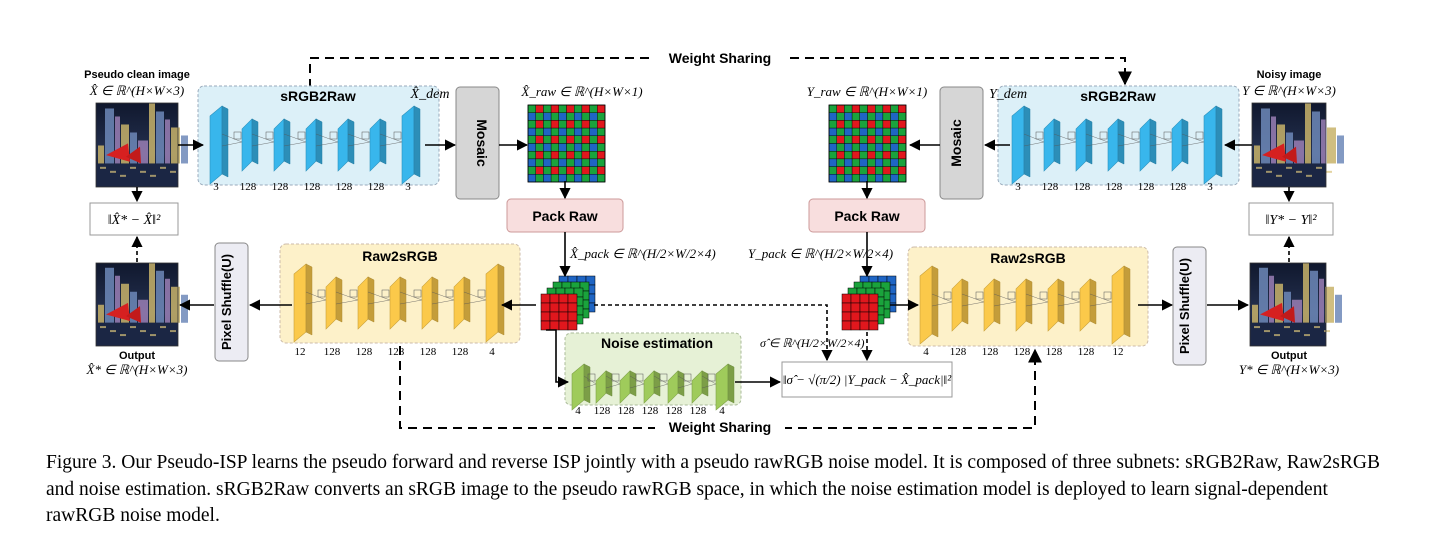 This screenshot has height=537, width=1441. I want to click on raw2srgb-right-layer, so click(1118, 305).